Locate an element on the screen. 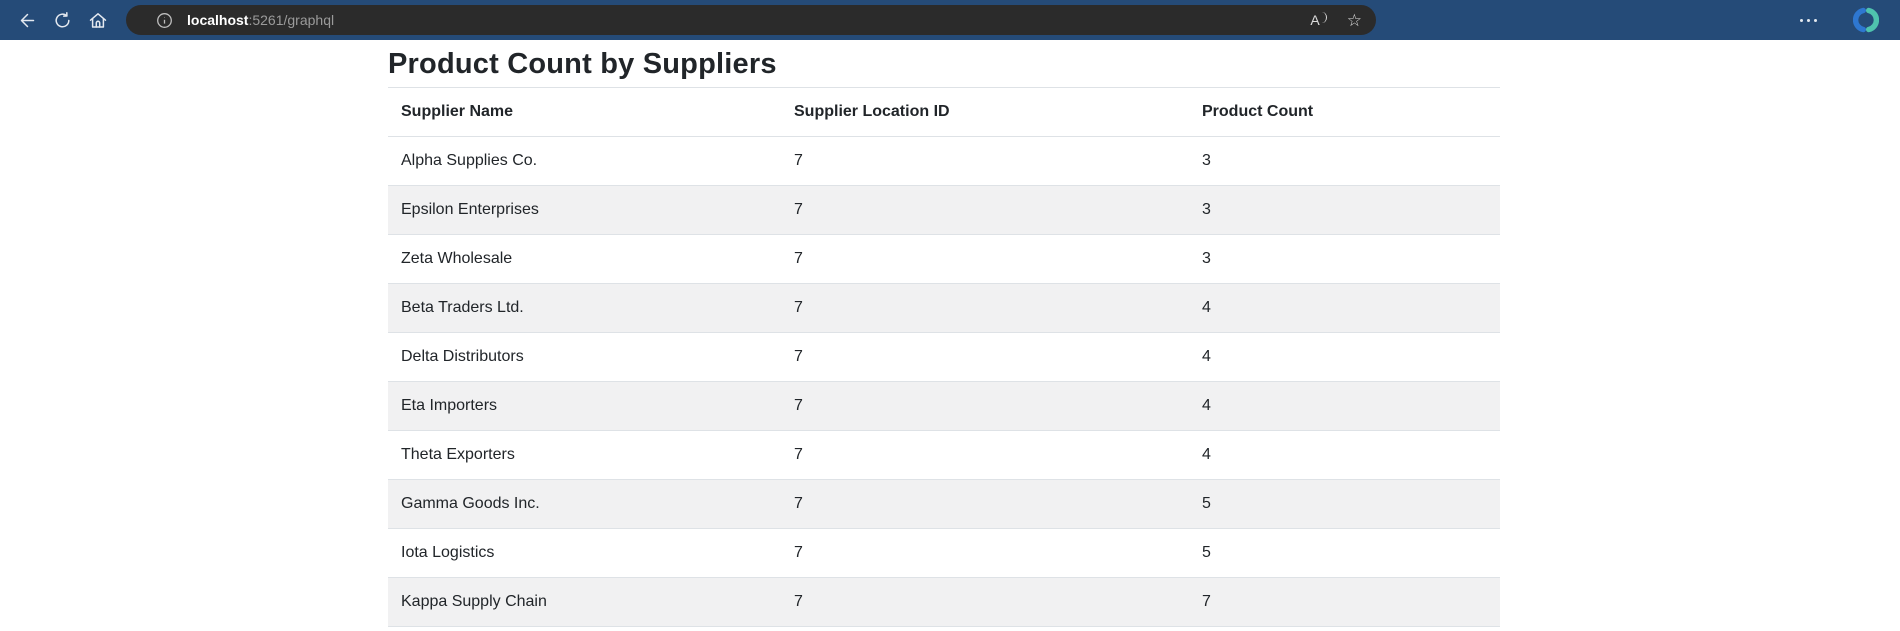 This screenshot has height=631, width=1900. table-row: Eta Importers 7 4 is located at coordinates (944, 406).